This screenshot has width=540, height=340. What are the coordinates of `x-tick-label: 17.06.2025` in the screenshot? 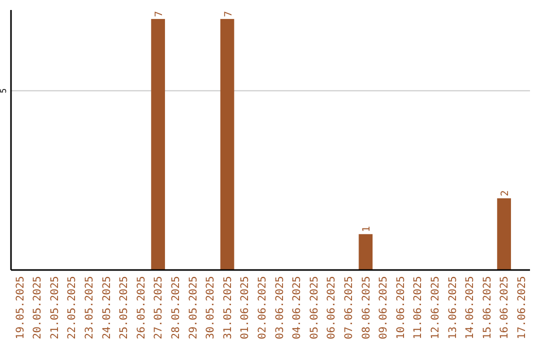 It's located at (522, 308).